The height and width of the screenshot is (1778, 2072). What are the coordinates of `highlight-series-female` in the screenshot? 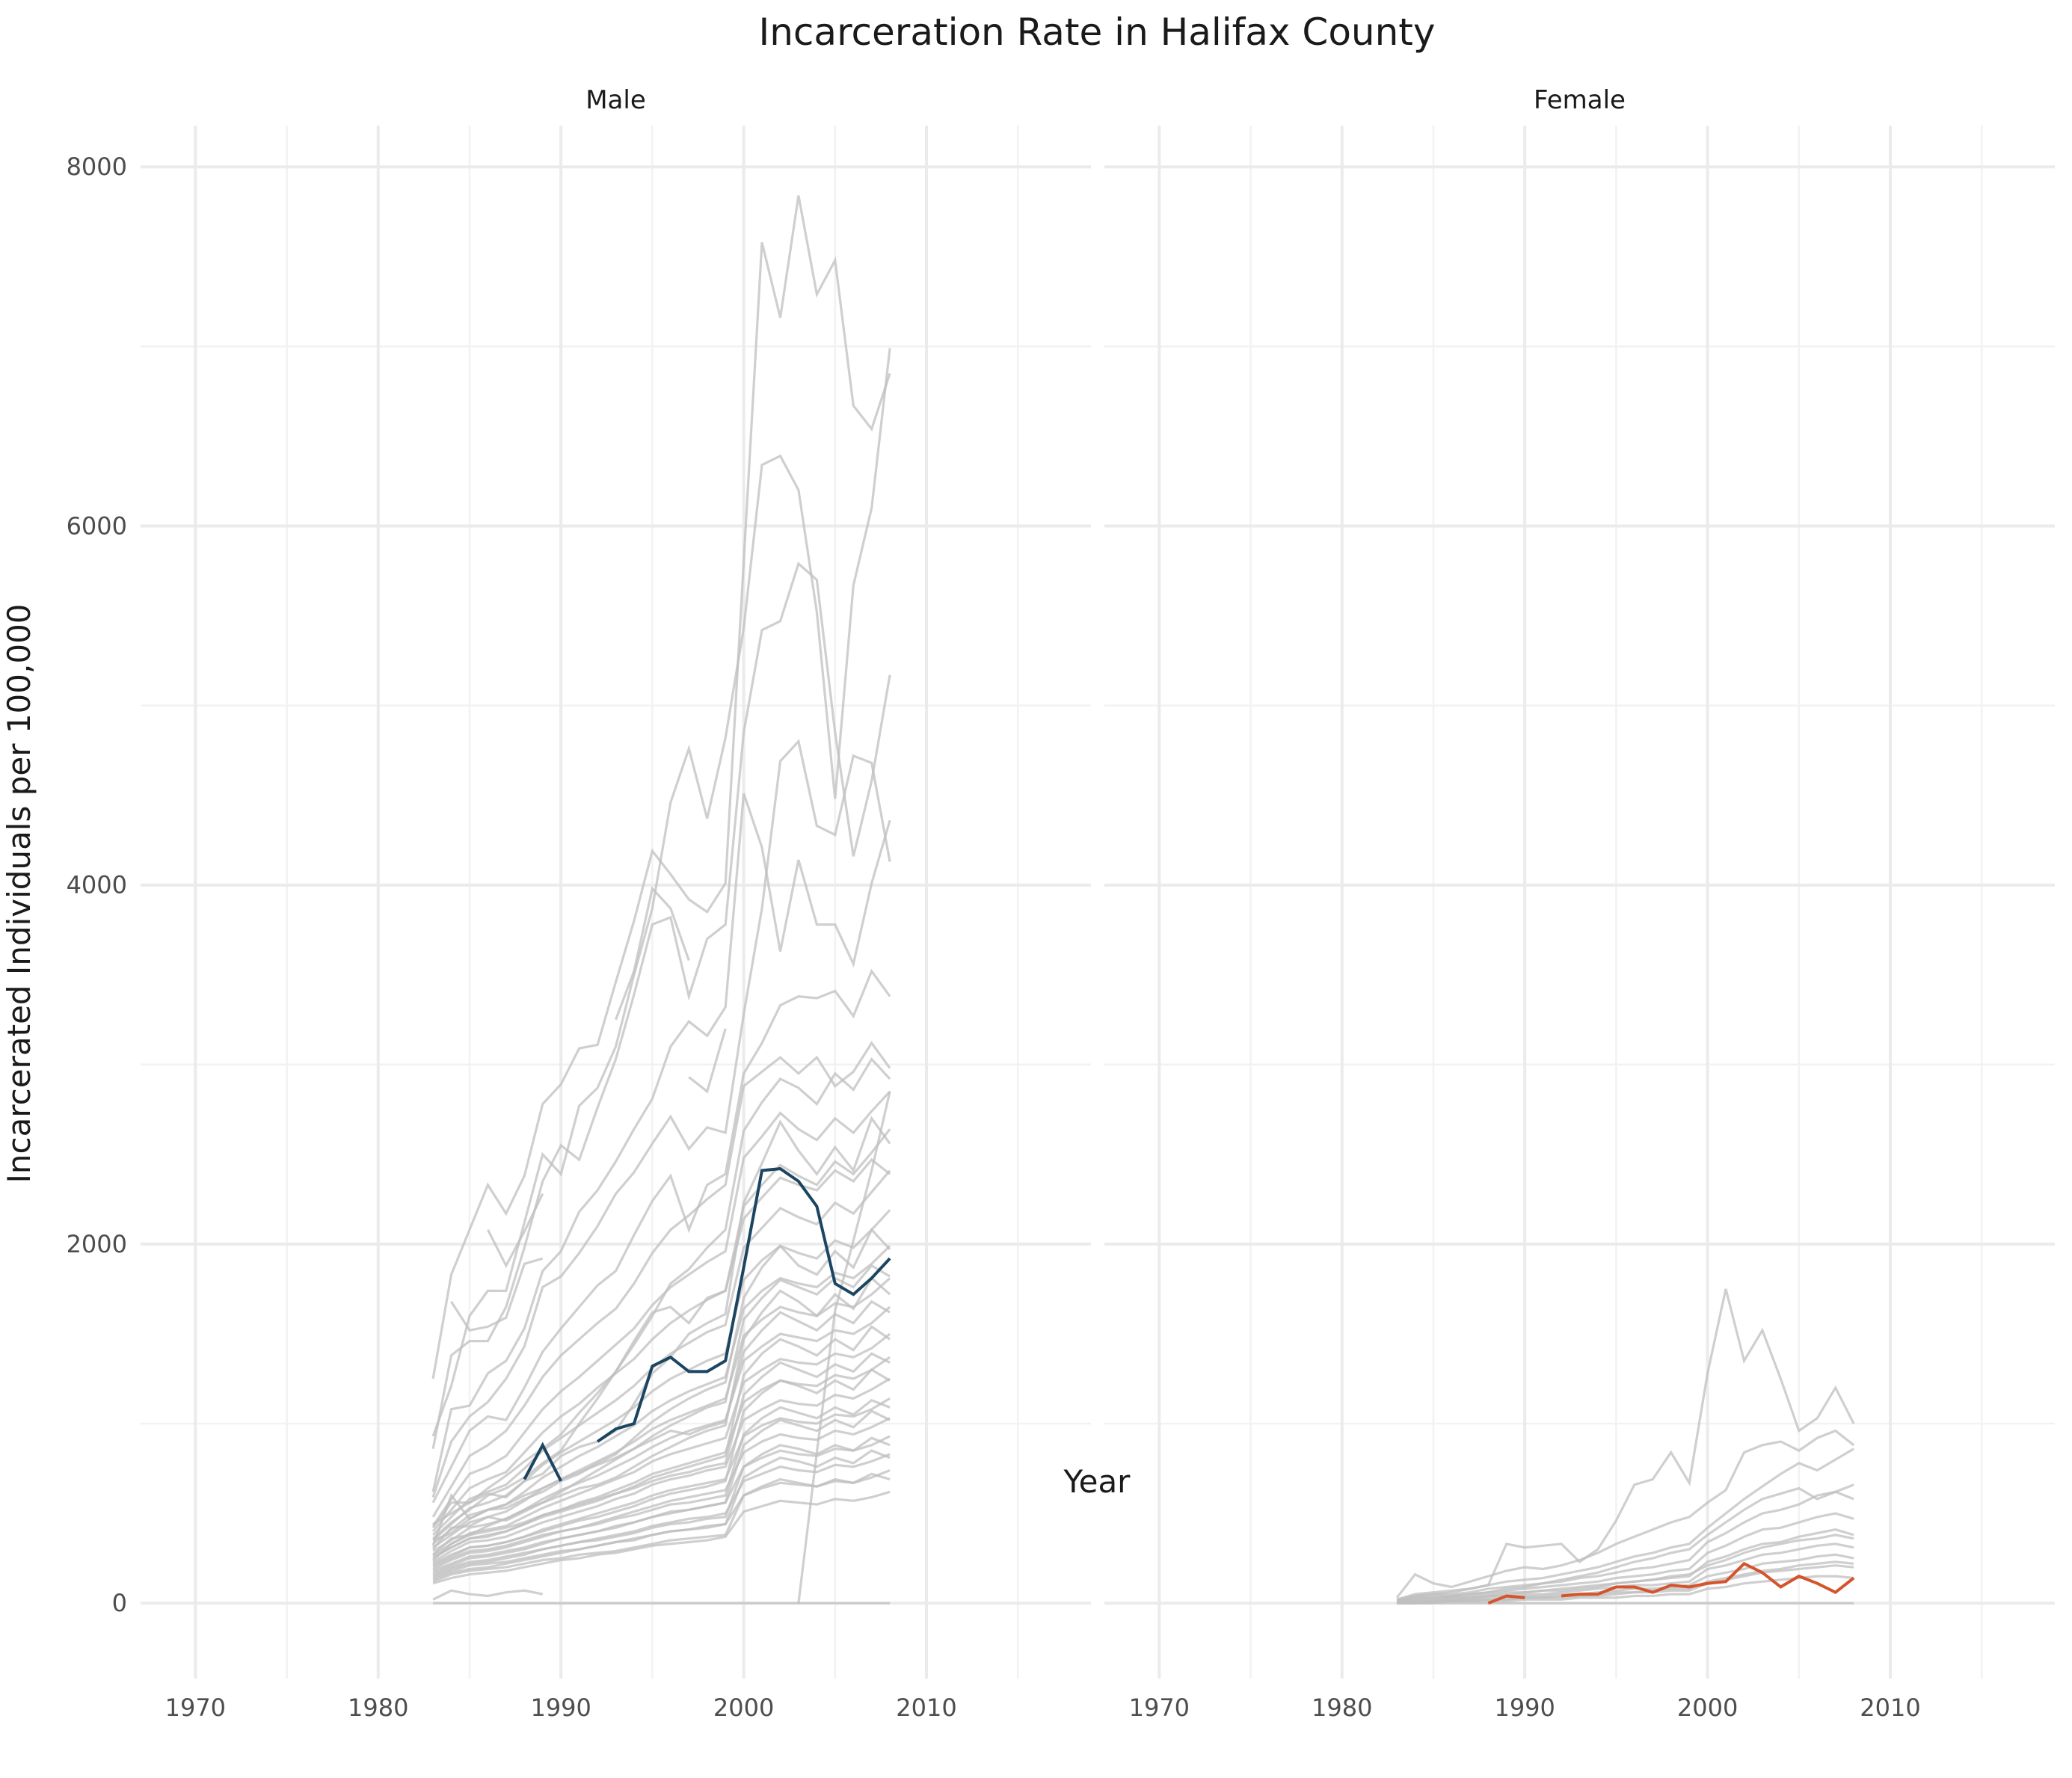 It's located at (1671, 1583).